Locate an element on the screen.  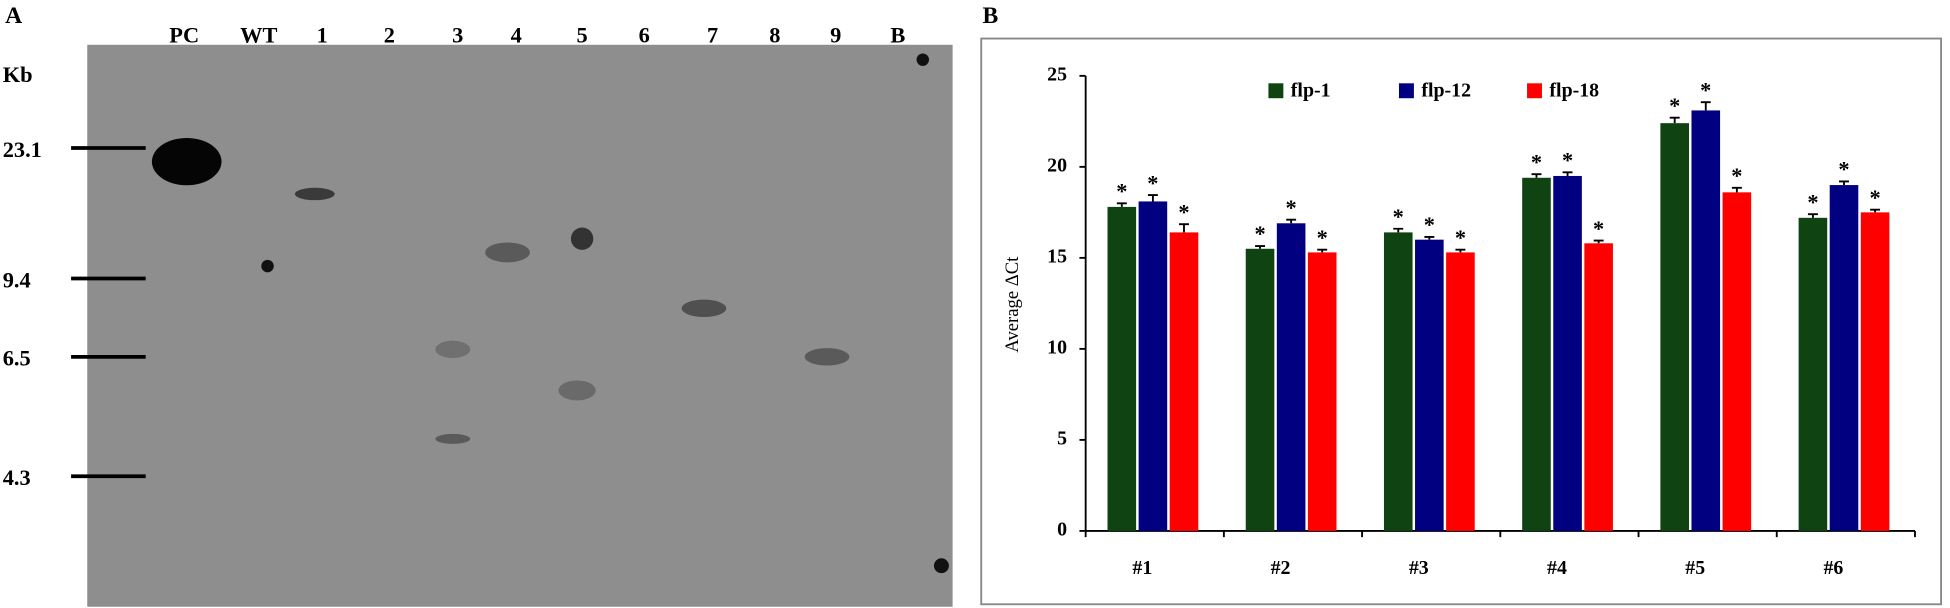
panel-label: B is located at coordinates (990, 16).